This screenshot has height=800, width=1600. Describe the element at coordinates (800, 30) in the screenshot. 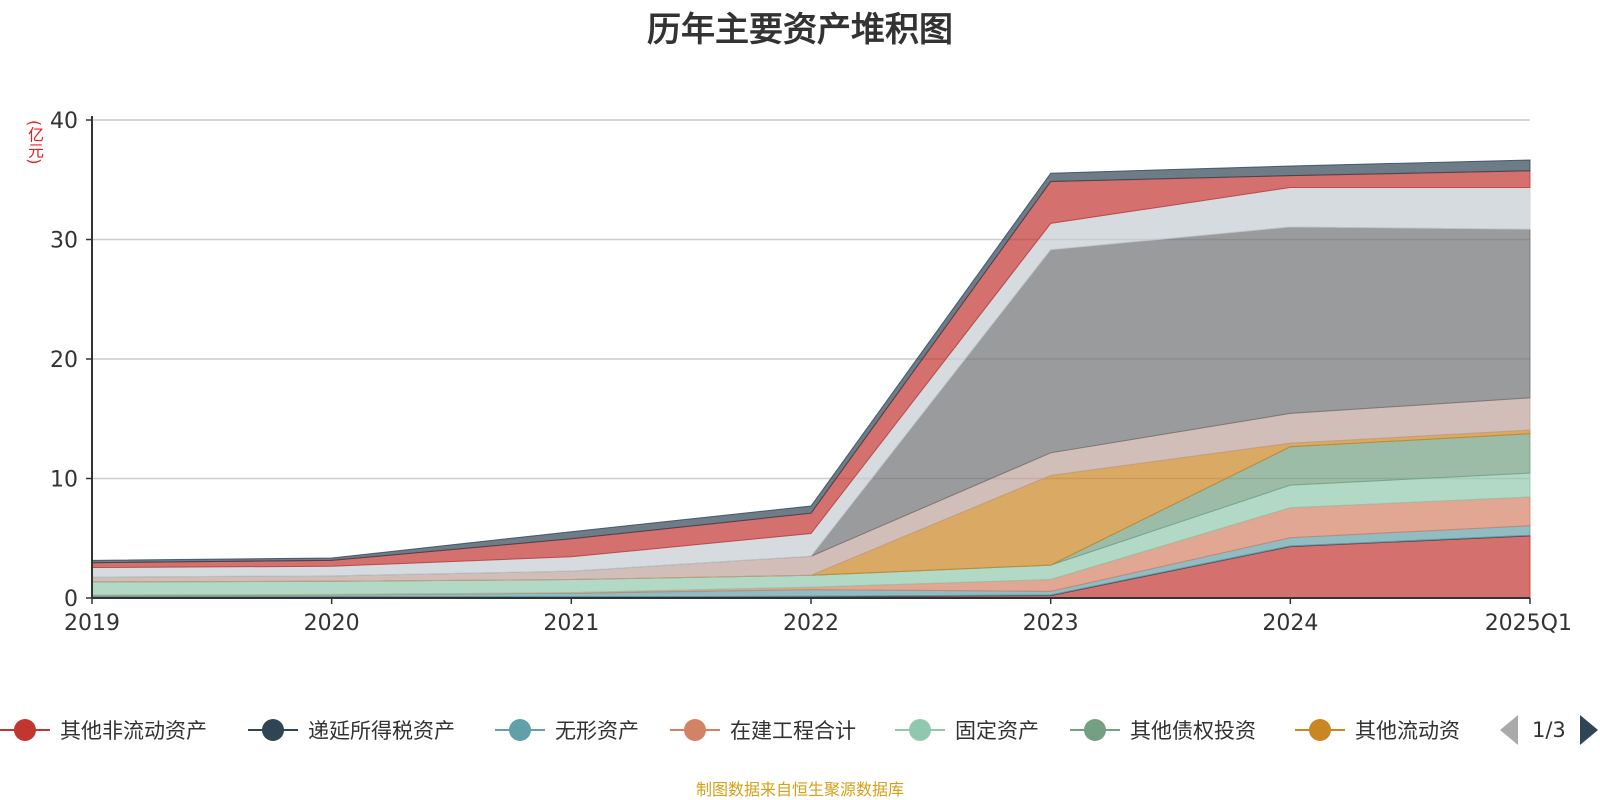

I see `chart-title: 历年主要资产堆积图` at that location.